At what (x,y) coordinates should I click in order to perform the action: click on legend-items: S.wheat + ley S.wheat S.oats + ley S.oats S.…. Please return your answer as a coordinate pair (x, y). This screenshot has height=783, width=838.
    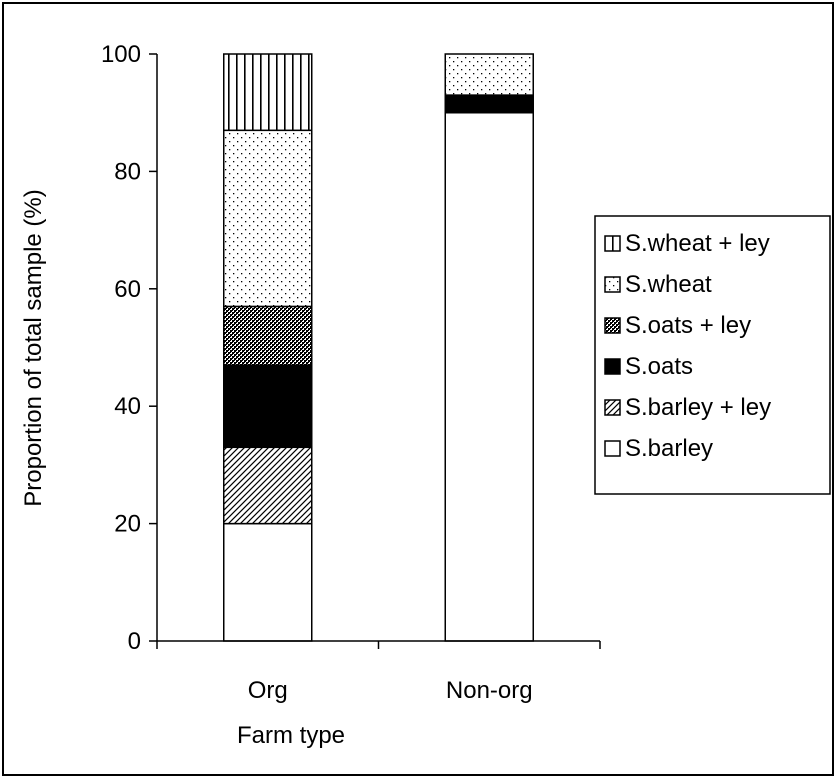
    Looking at the image, I should click on (687, 346).